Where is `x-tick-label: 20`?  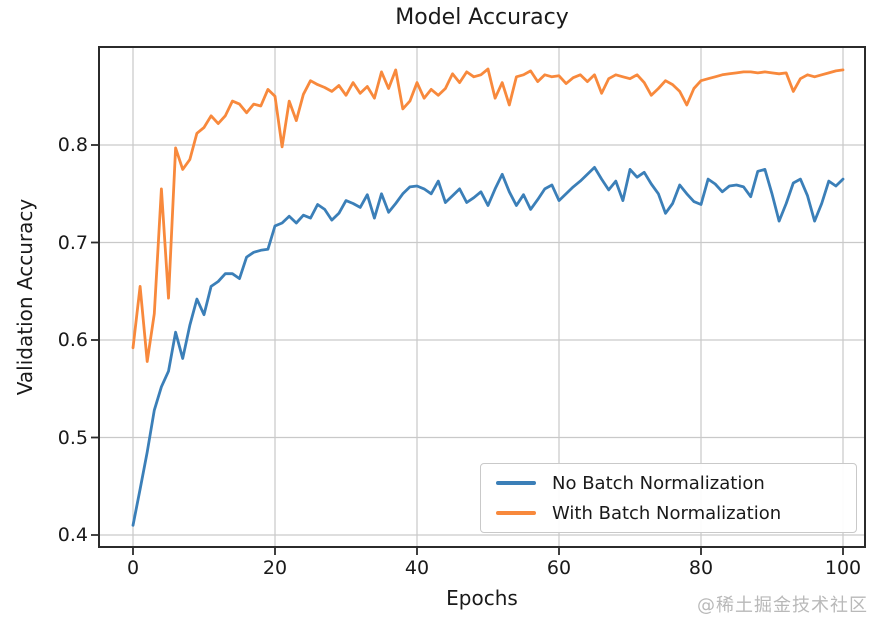 x-tick-label: 20 is located at coordinates (275, 568).